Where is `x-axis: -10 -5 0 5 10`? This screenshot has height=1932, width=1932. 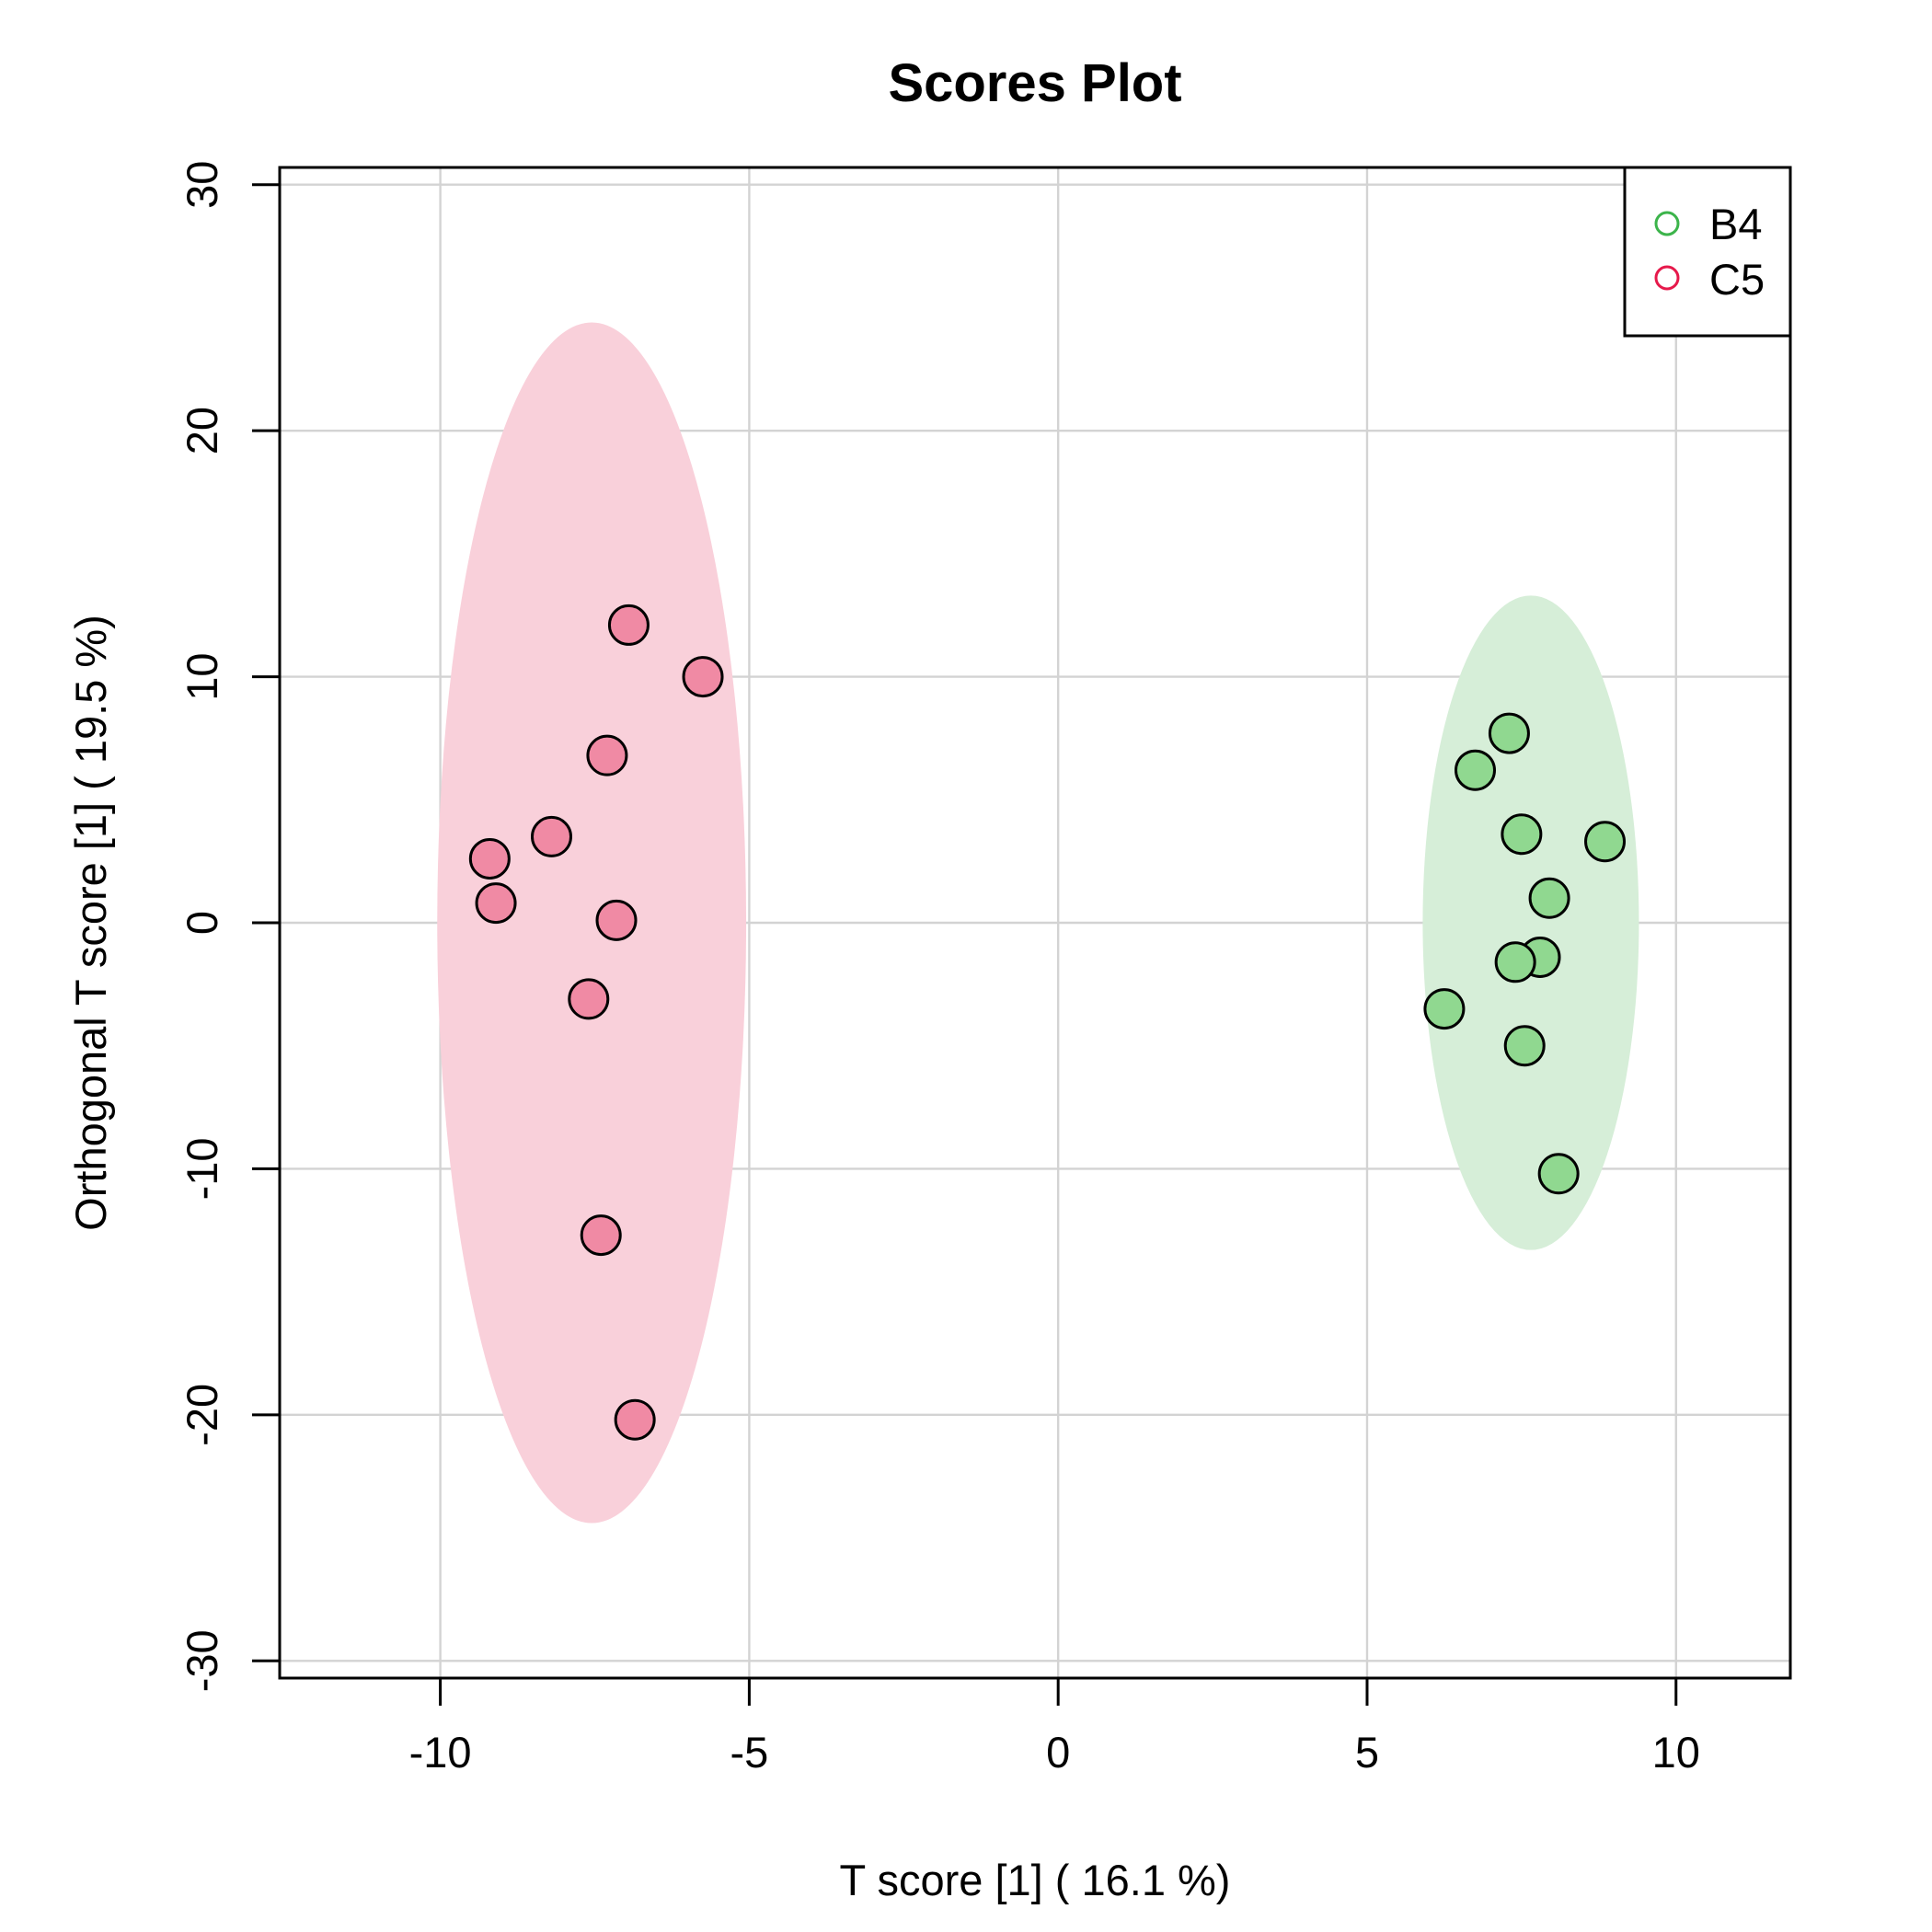
x-axis: -10 -5 0 5 10 is located at coordinates (1054, 1727).